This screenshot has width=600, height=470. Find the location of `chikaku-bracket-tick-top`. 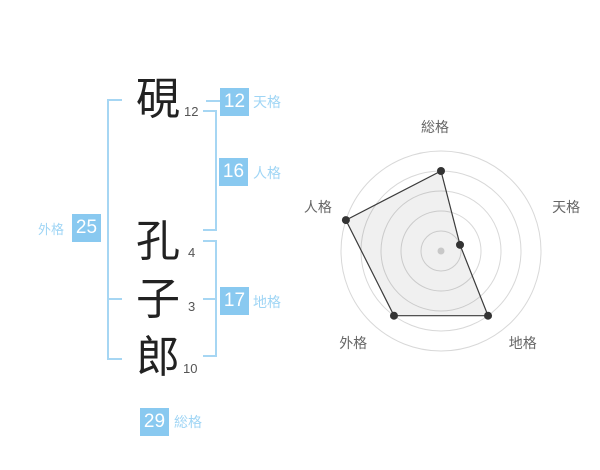

chikaku-bracket-tick-top is located at coordinates (210, 241).